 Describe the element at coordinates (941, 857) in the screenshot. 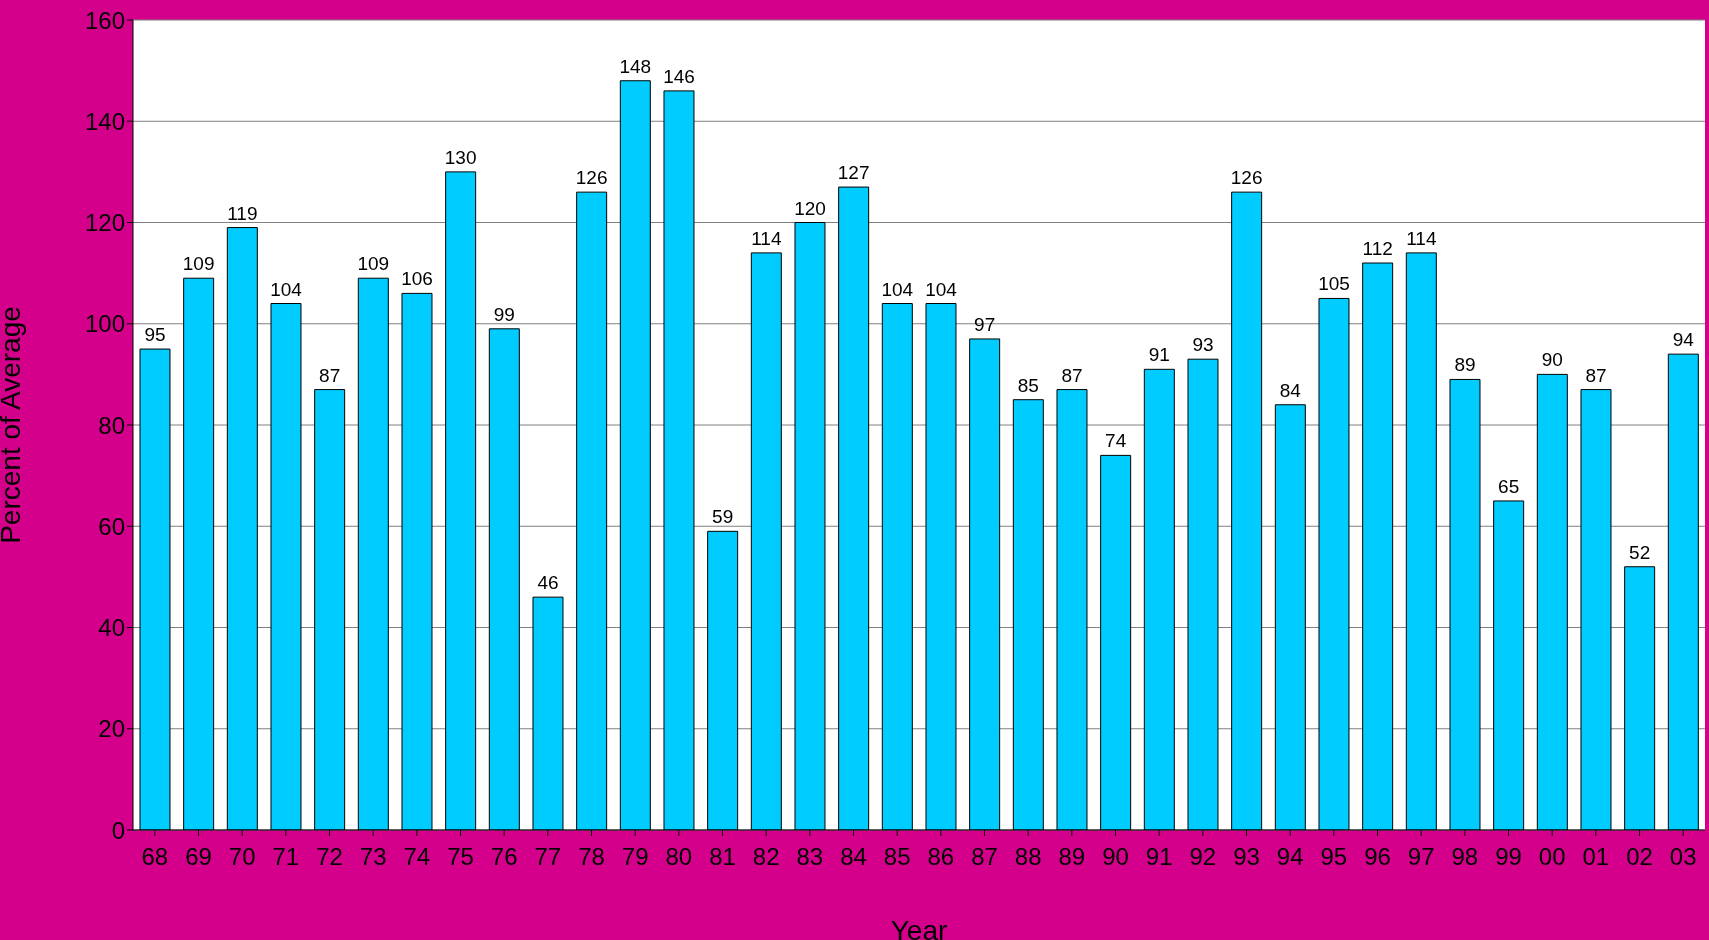

I see `x-tick-label: 86` at that location.